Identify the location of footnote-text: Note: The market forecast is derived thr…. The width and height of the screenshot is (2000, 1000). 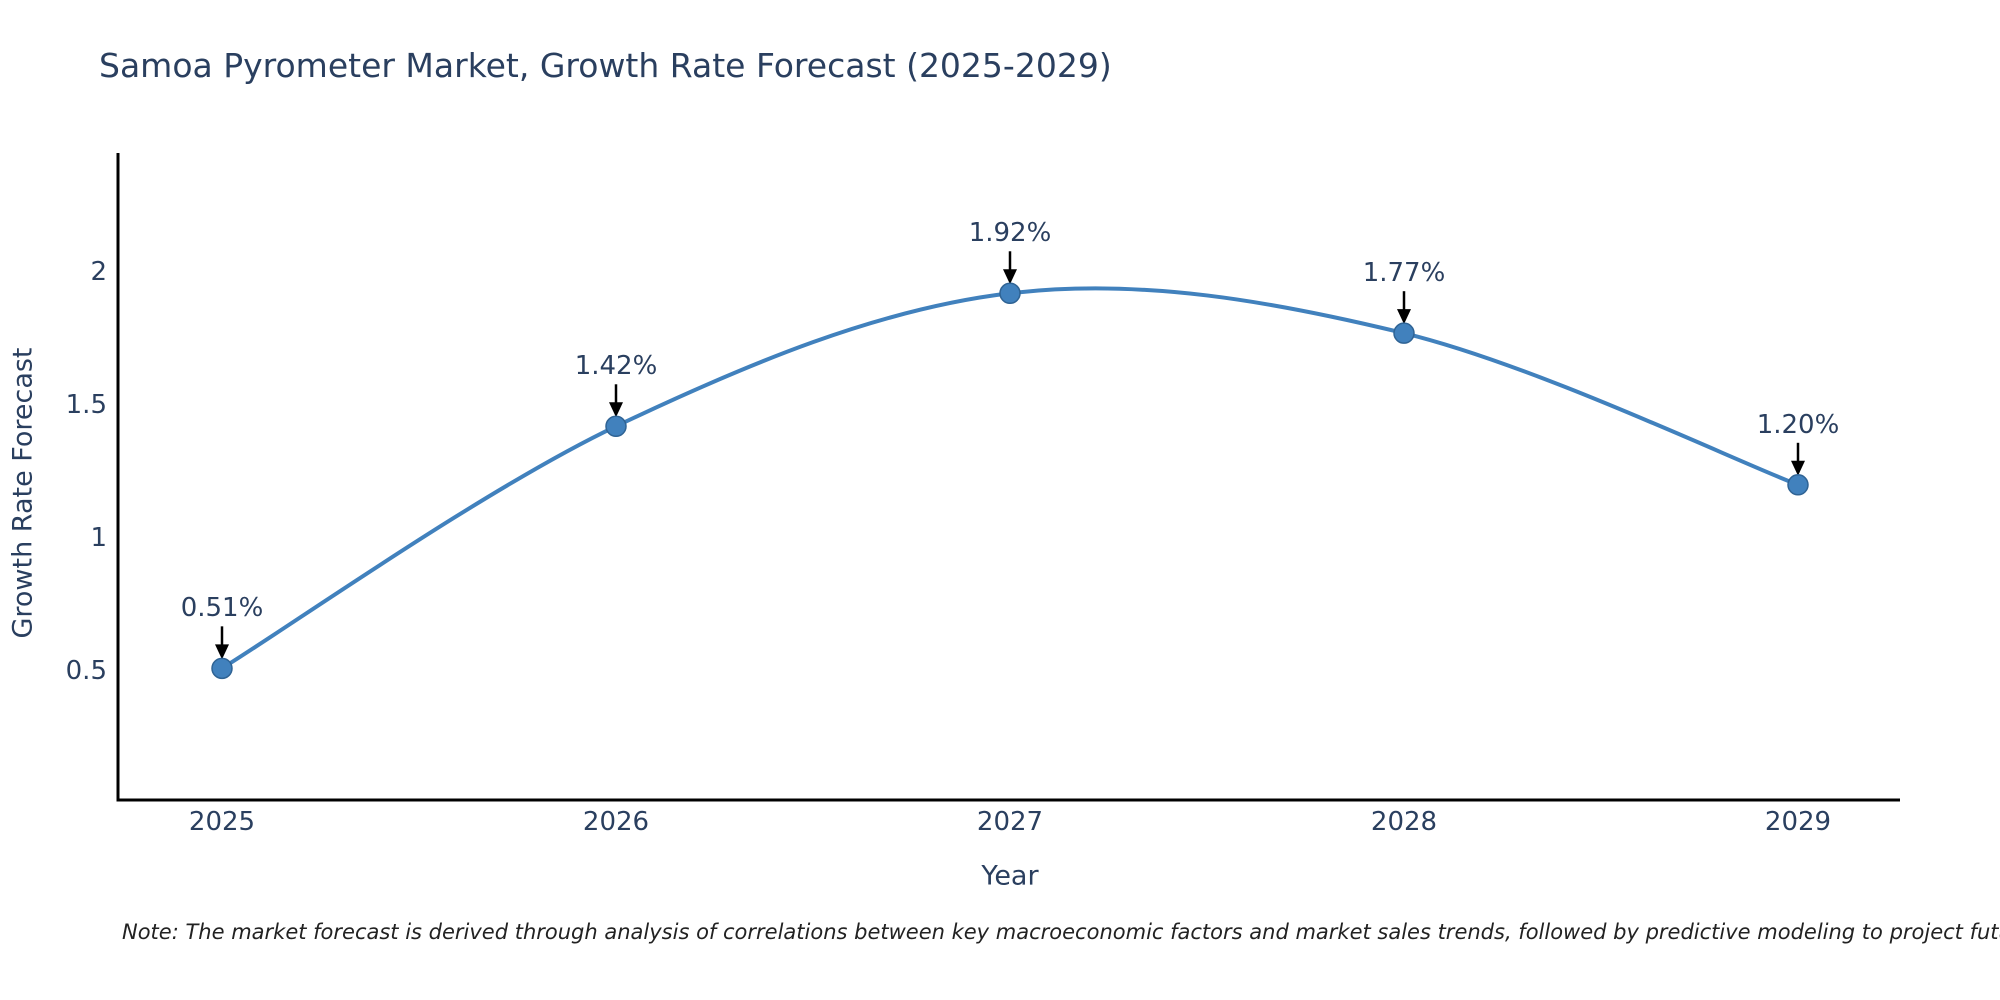
(1061, 932).